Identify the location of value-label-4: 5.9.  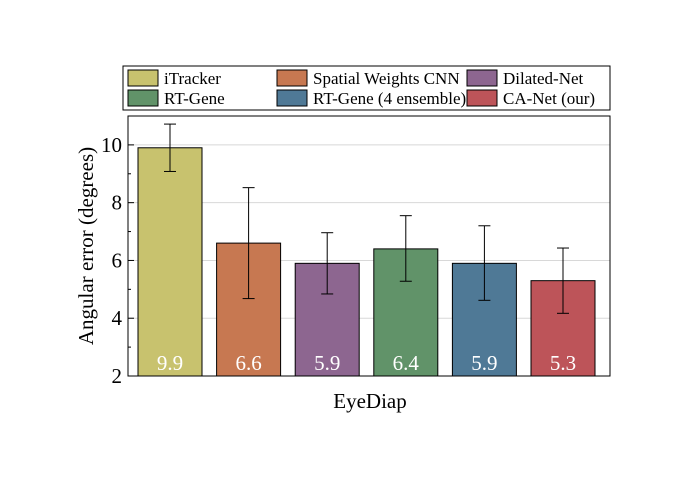
(484, 363).